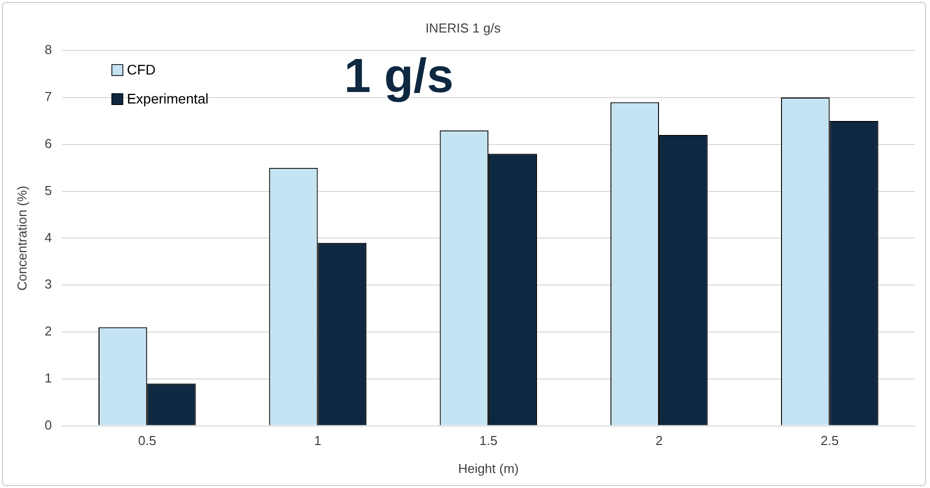 The width and height of the screenshot is (930, 488). I want to click on legend-label: Experimental, so click(167, 98).